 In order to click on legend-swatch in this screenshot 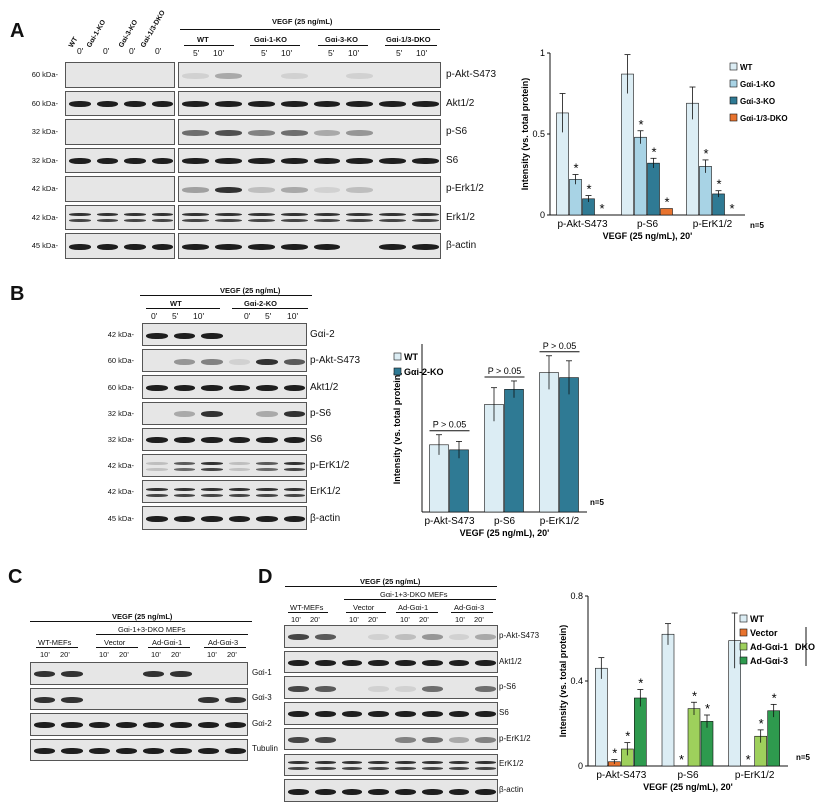, I will do `click(733, 100)`.